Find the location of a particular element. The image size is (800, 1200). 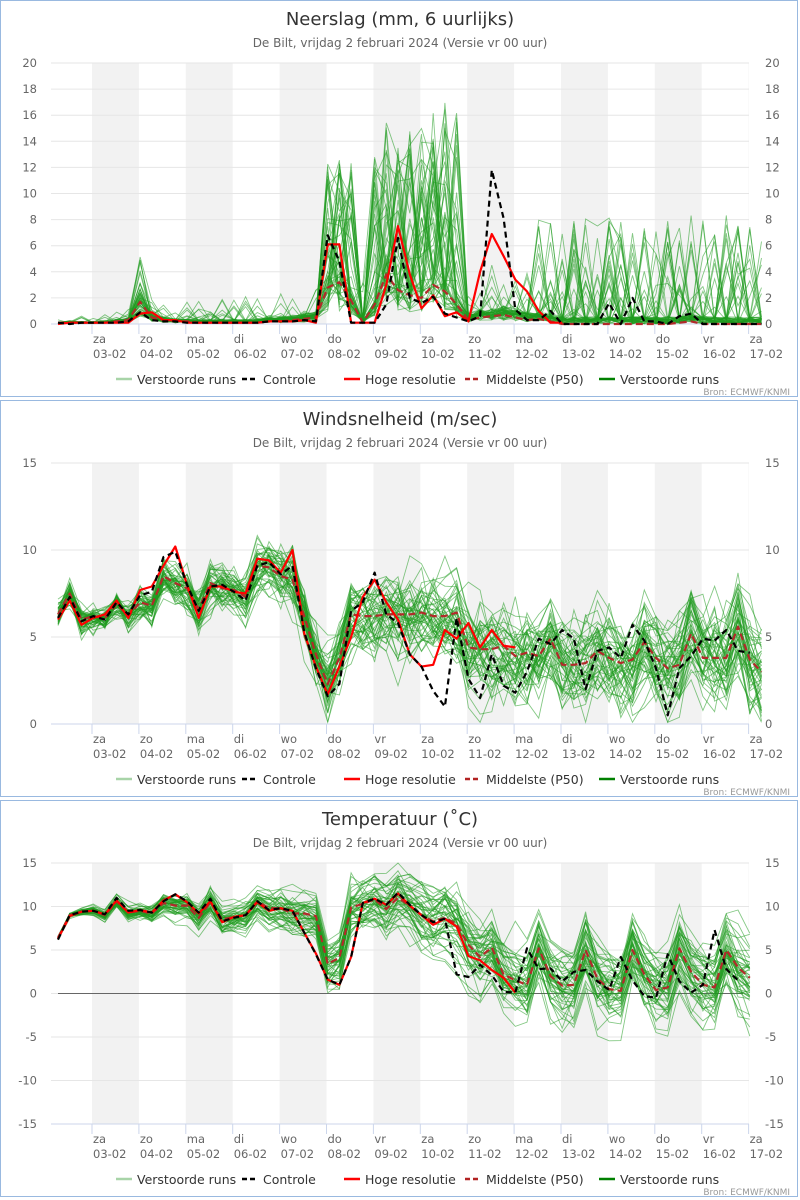

series-line-controle is located at coordinates (409, 247).